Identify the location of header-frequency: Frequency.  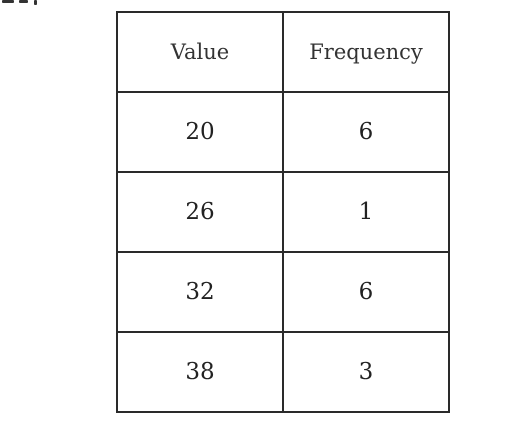
(366, 52).